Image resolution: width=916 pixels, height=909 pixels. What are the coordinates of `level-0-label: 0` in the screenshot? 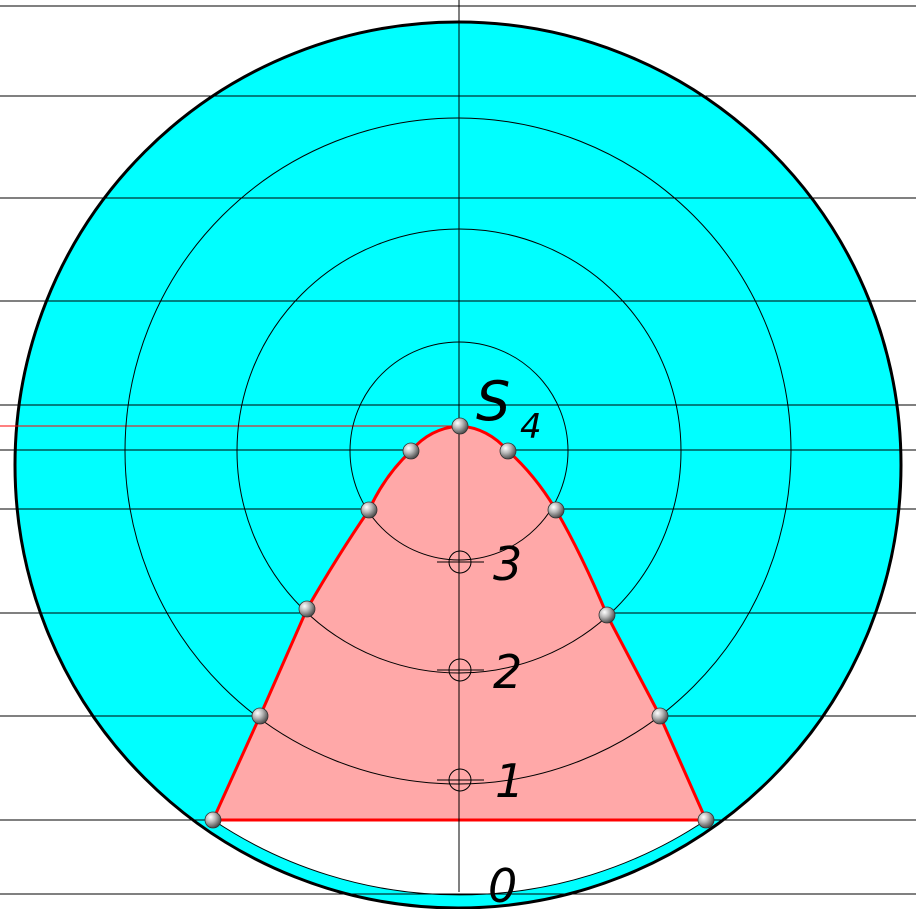 It's located at (502, 884).